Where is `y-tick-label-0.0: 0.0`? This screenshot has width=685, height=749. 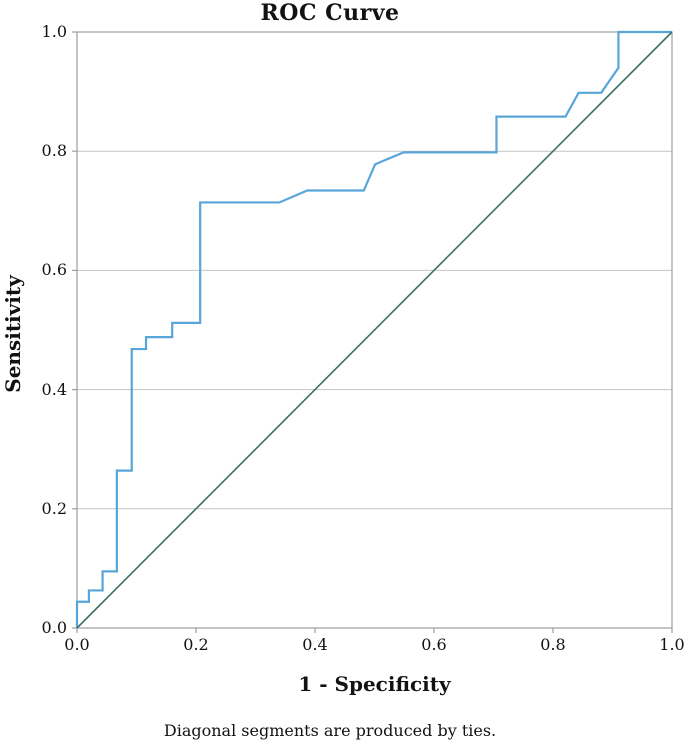
y-tick-label-0.0: 0.0 is located at coordinates (54, 627).